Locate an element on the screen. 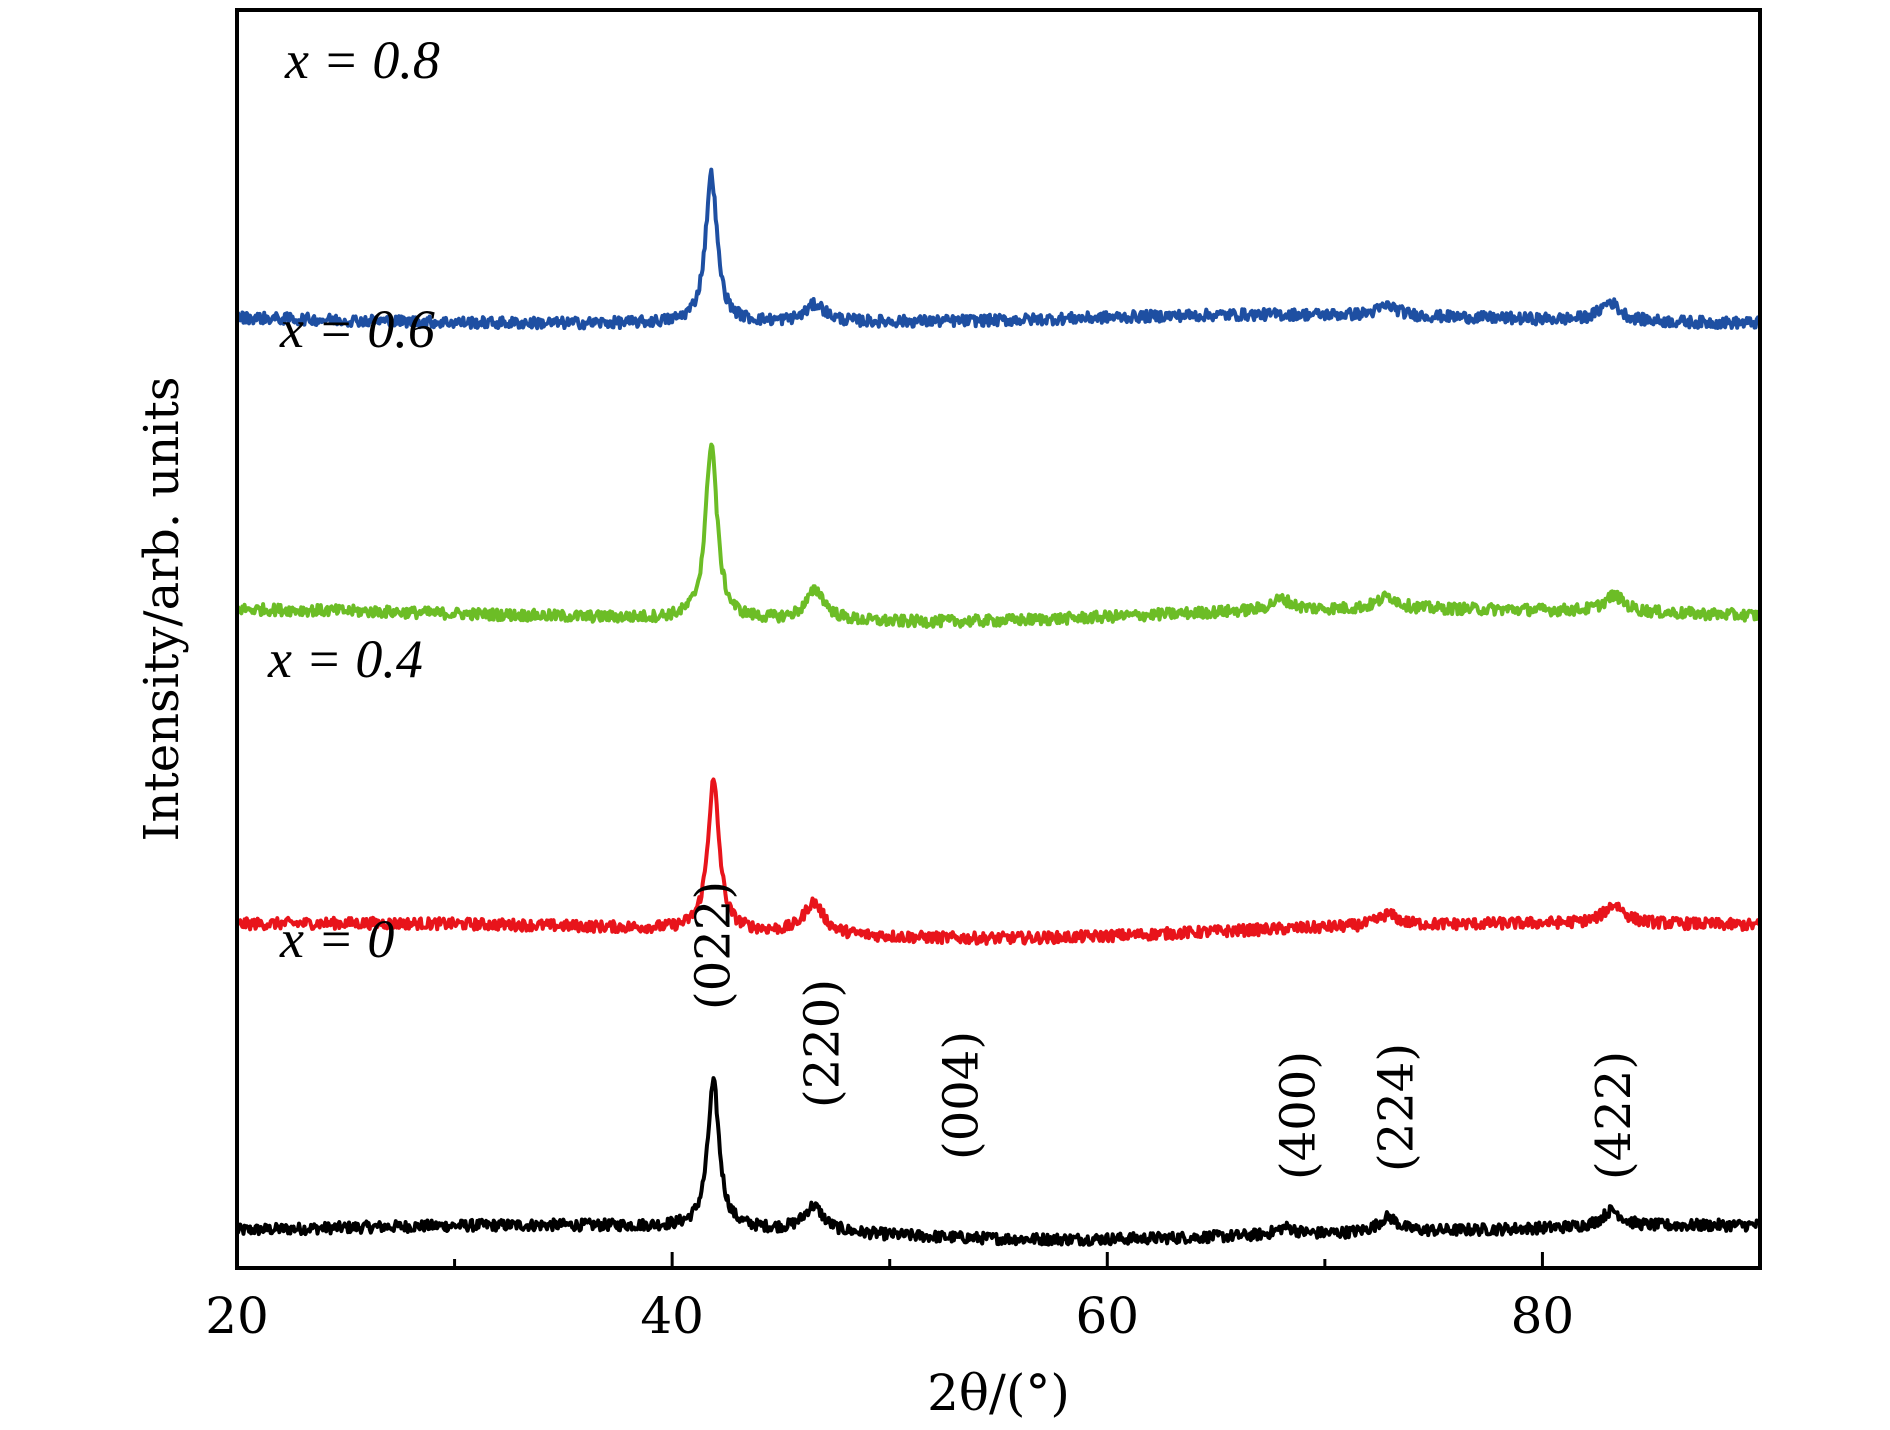 The height and width of the screenshot is (1430, 1890). peak-annotation: (004) is located at coordinates (962, 1095).